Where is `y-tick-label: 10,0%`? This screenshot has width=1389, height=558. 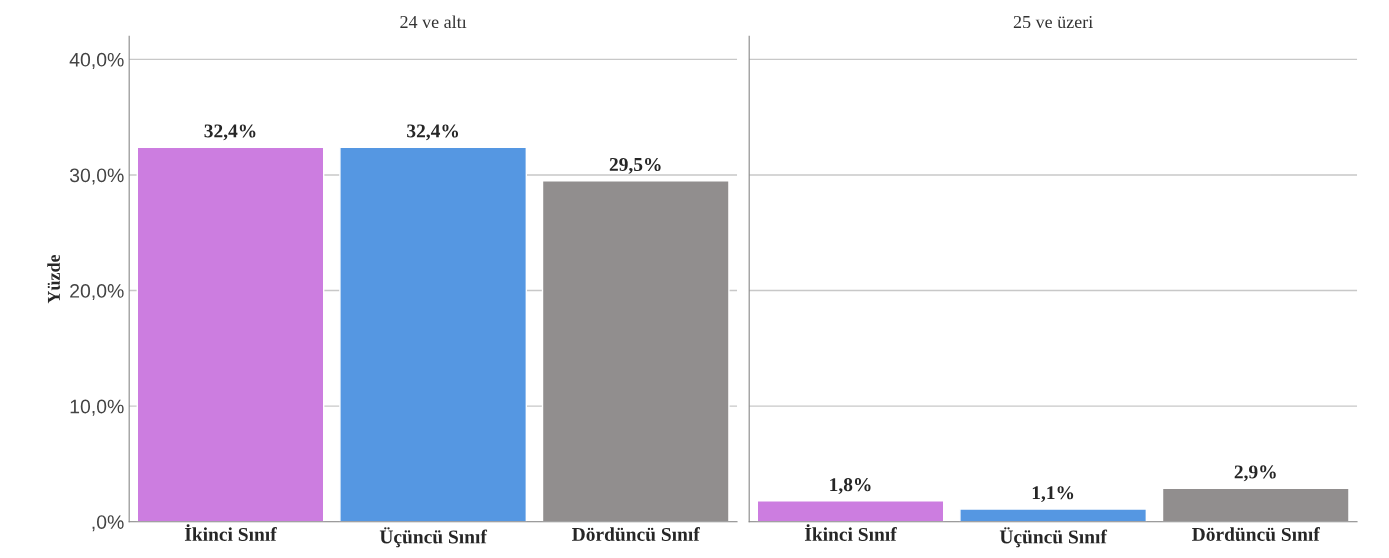 y-tick-label: 10,0% is located at coordinates (97, 407).